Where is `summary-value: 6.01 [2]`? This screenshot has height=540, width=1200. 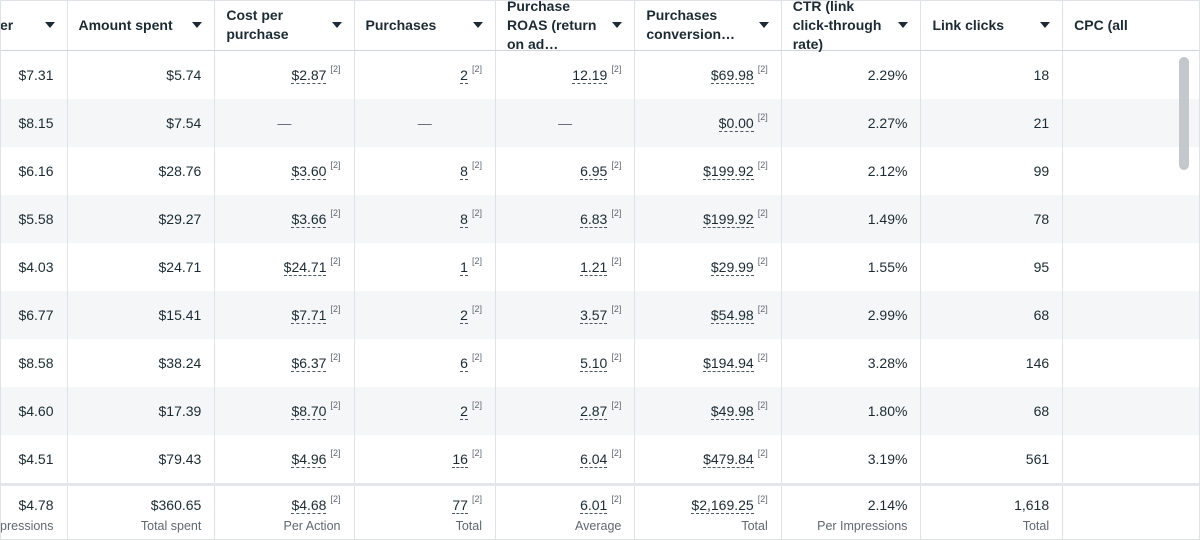 summary-value: 6.01 [2] is located at coordinates (559, 504).